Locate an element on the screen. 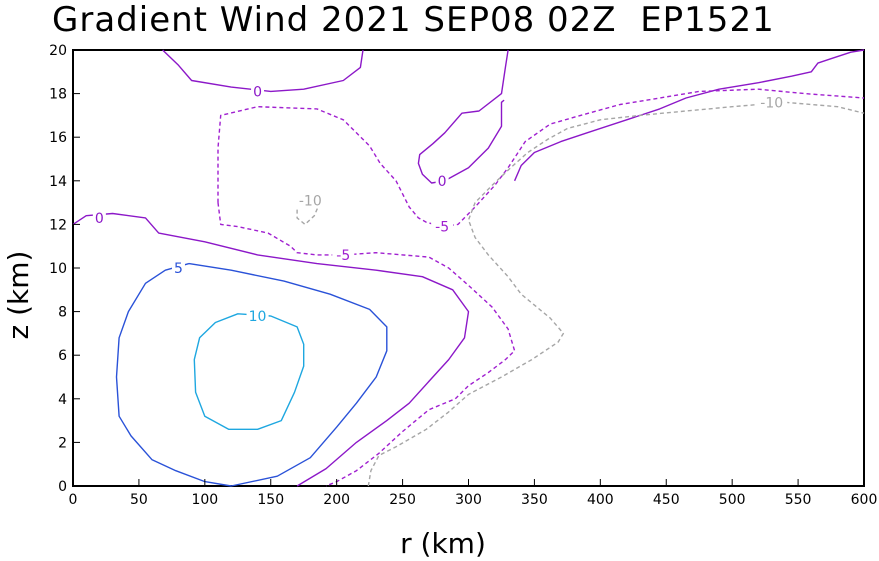 The image size is (879, 561). x-tick-label: 550 is located at coordinates (798, 500).